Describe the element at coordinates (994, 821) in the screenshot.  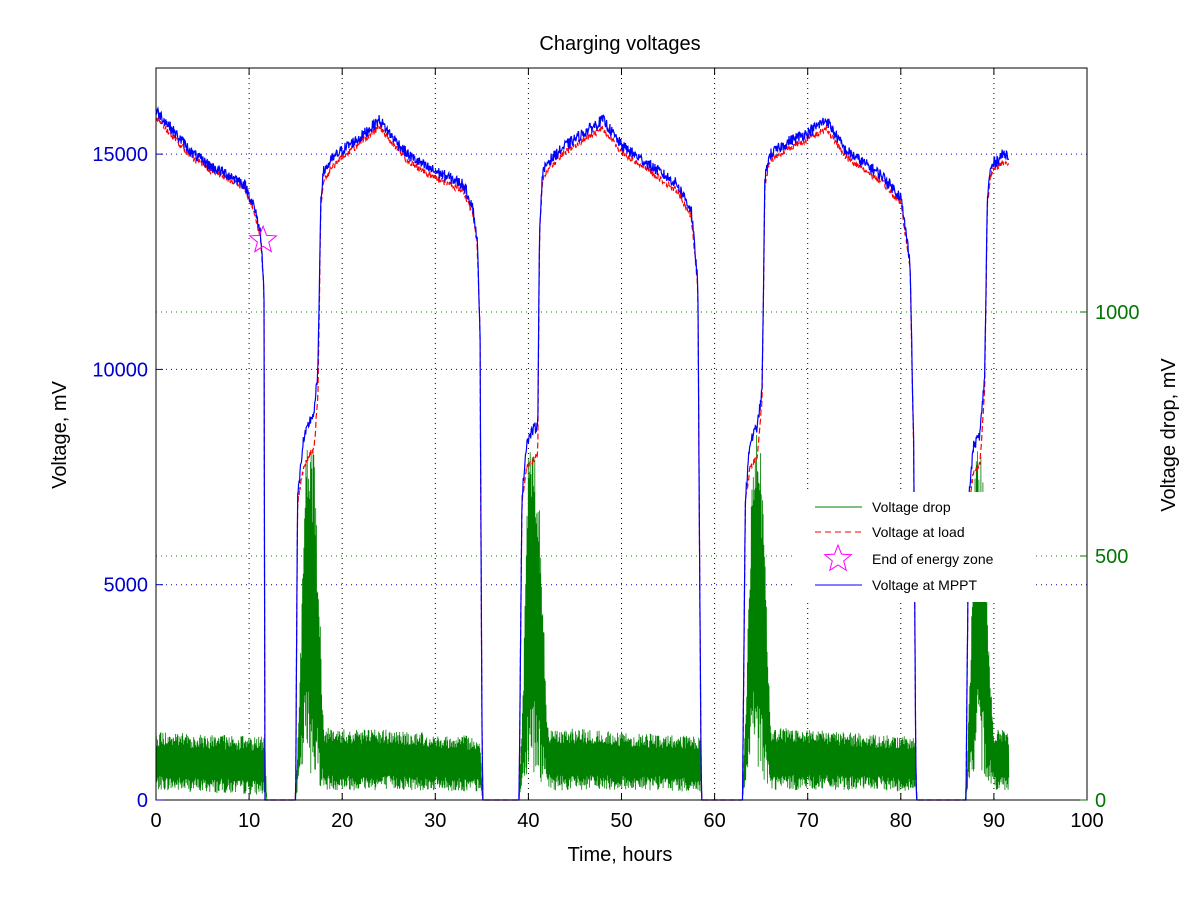
I see `x-tick-label: 90` at that location.